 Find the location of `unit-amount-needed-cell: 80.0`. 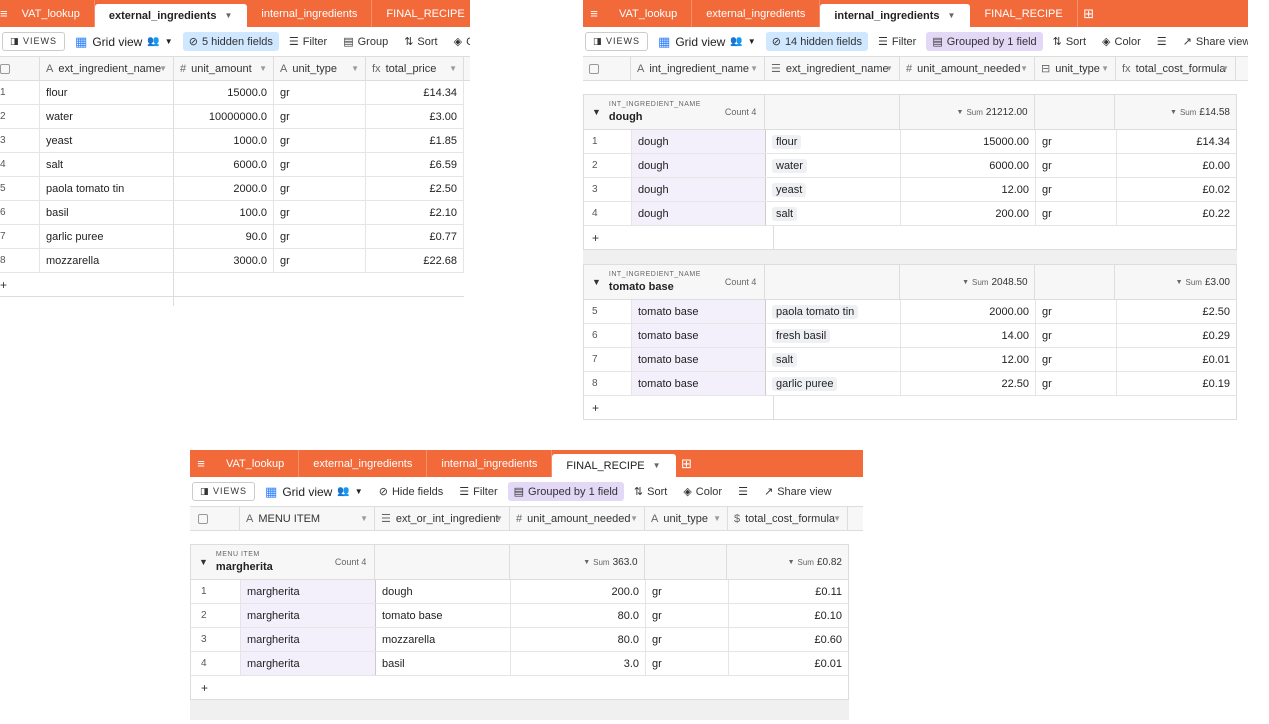

unit-amount-needed-cell: 80.0 is located at coordinates (578, 639).